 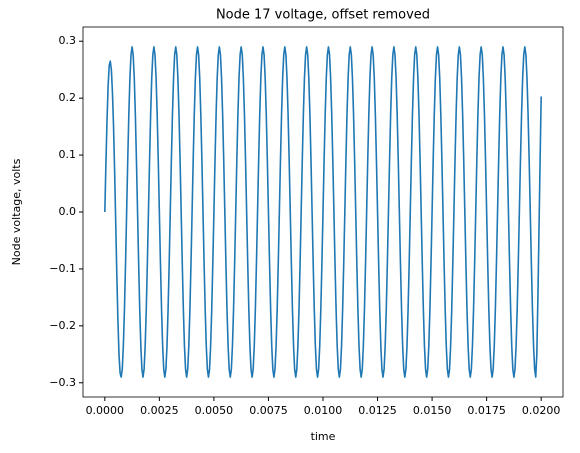 What do you see at coordinates (105, 410) in the screenshot?
I see `x-tick-label: 0.0000` at bounding box center [105, 410].